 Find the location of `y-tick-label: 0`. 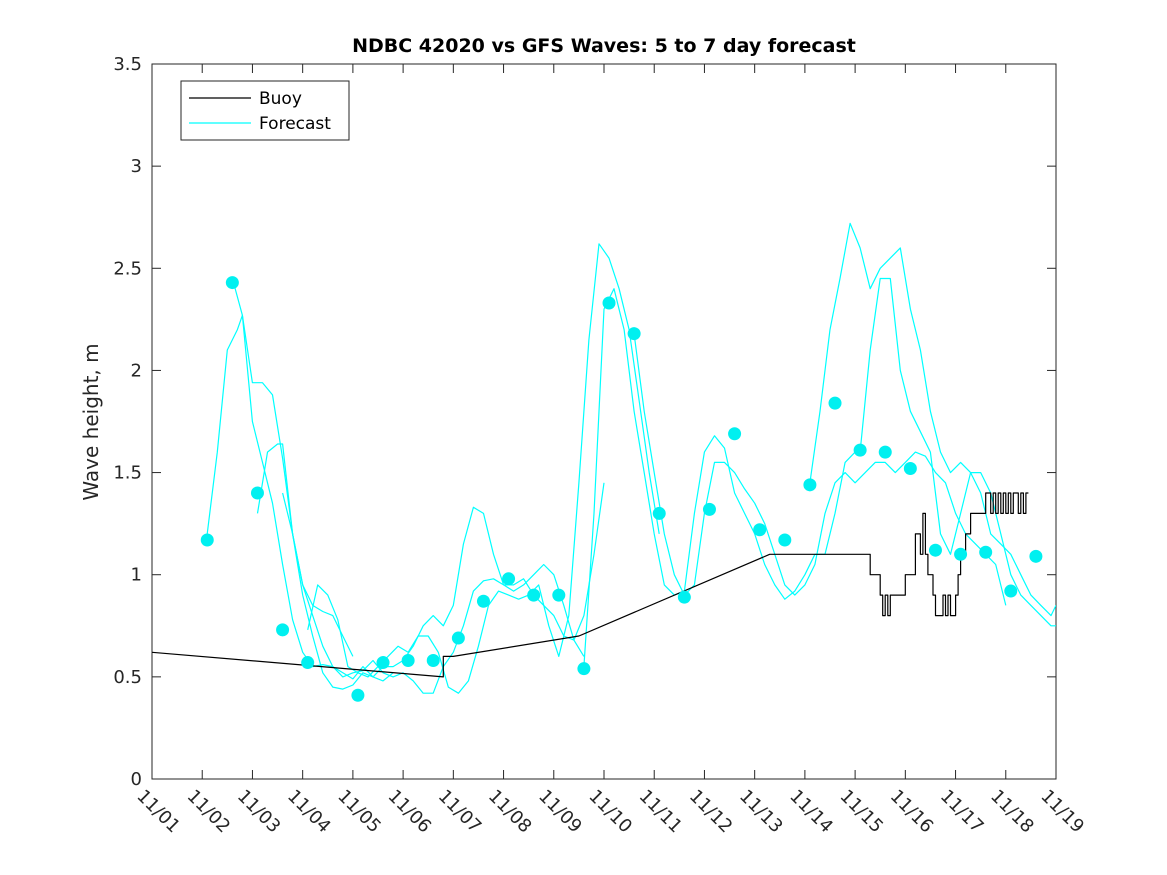

y-tick-label: 0 is located at coordinates (136, 779).